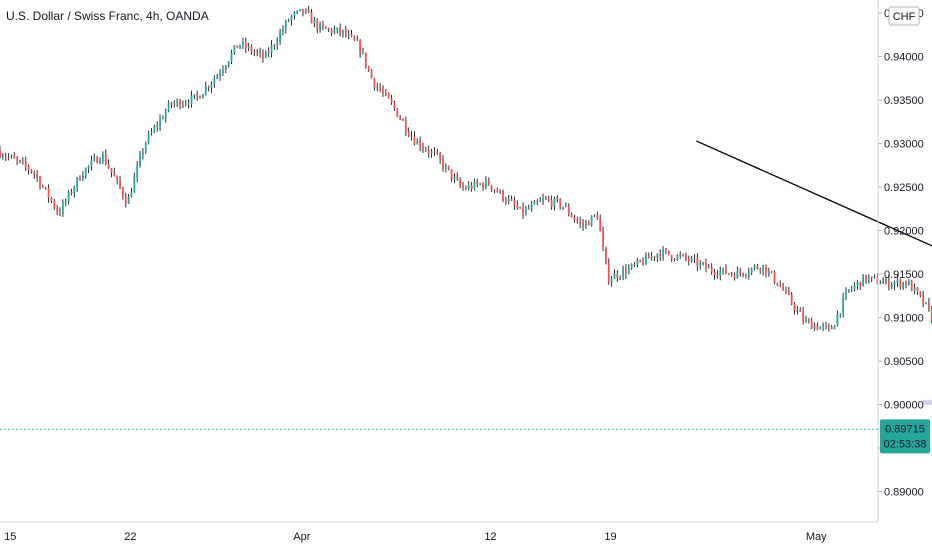 The height and width of the screenshot is (550, 932). I want to click on y-tick-label: 0.89000, so click(904, 493).